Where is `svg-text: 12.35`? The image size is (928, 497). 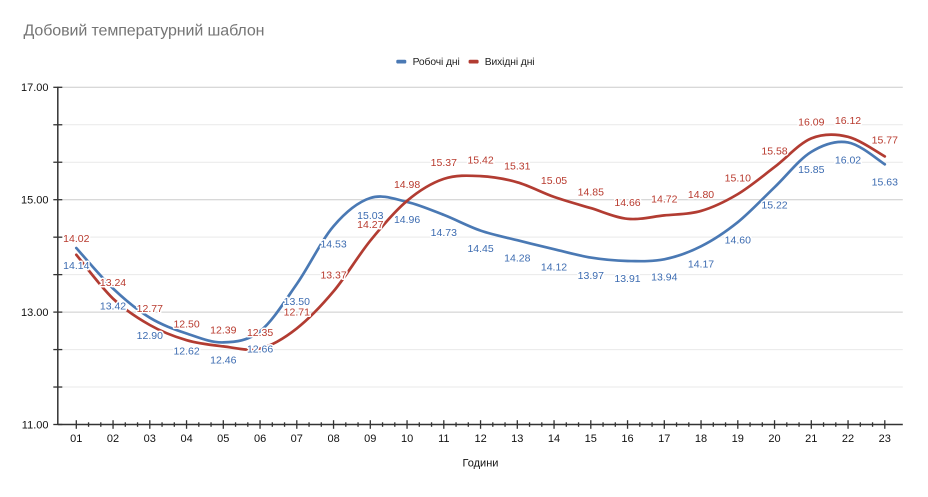
svg-text: 12.35 is located at coordinates (260, 333).